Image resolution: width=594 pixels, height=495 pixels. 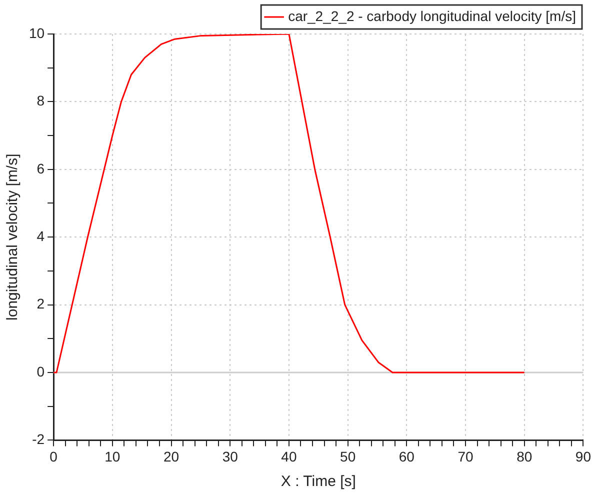 What do you see at coordinates (112, 456) in the screenshot?
I see `x-tick-label: 10` at bounding box center [112, 456].